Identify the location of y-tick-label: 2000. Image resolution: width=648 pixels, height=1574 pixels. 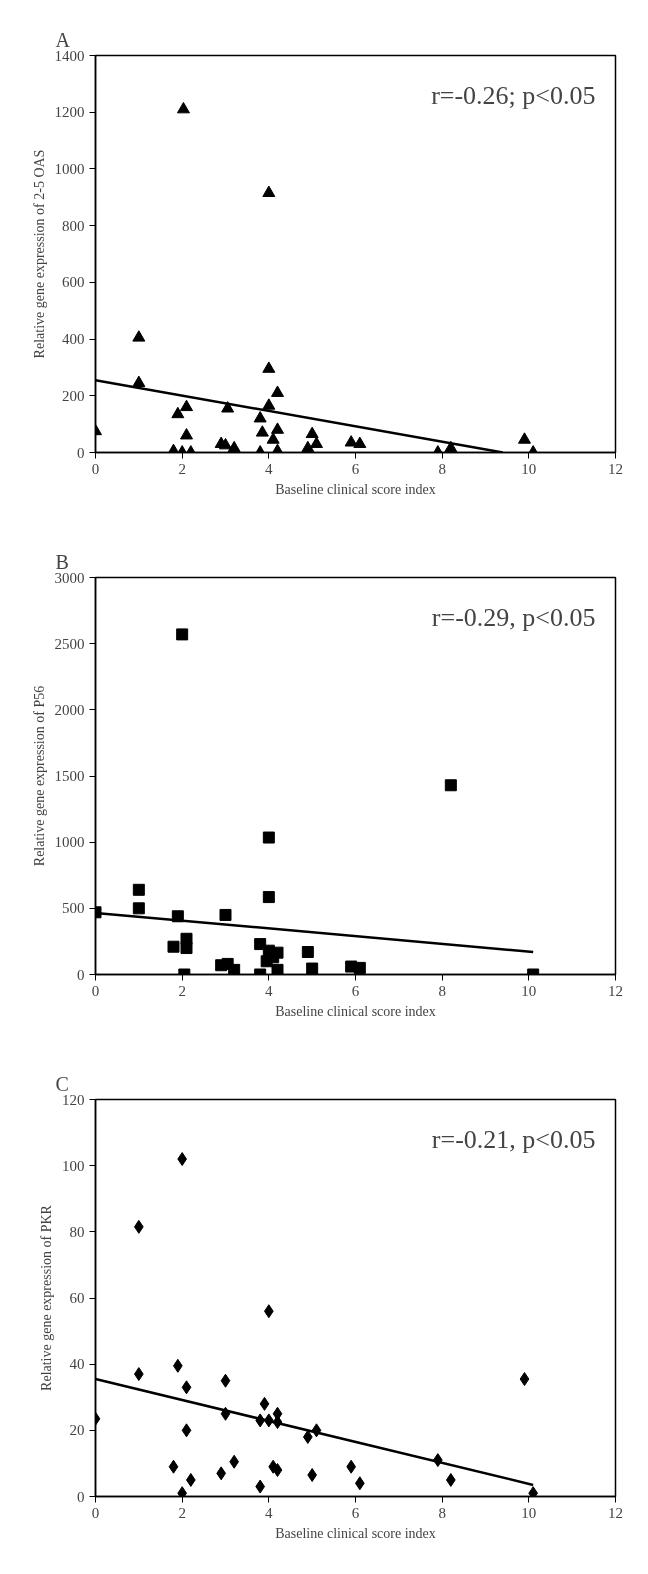
(69, 709).